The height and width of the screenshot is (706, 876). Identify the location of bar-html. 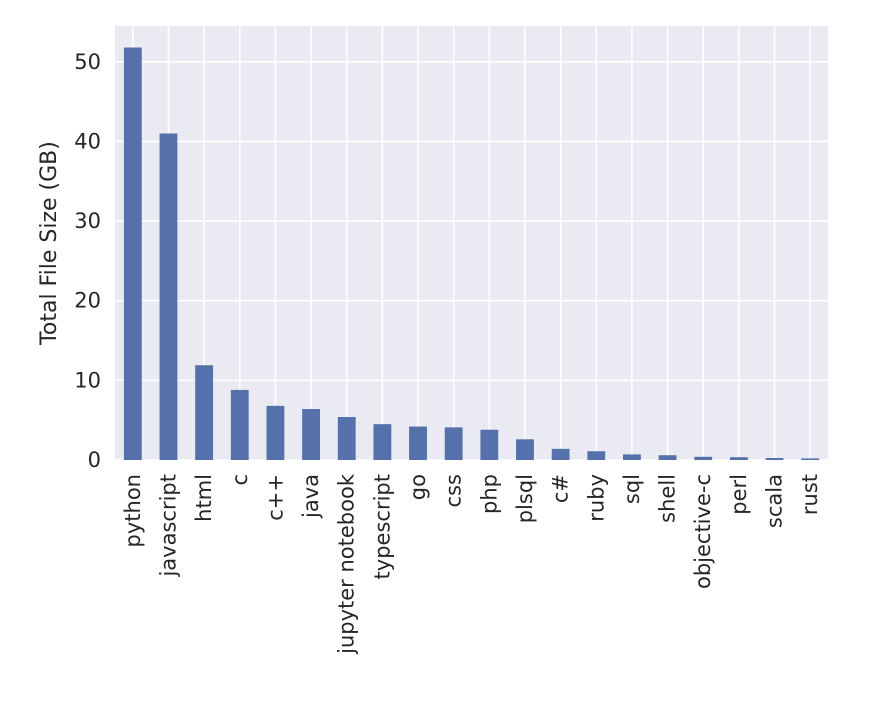
(204, 412).